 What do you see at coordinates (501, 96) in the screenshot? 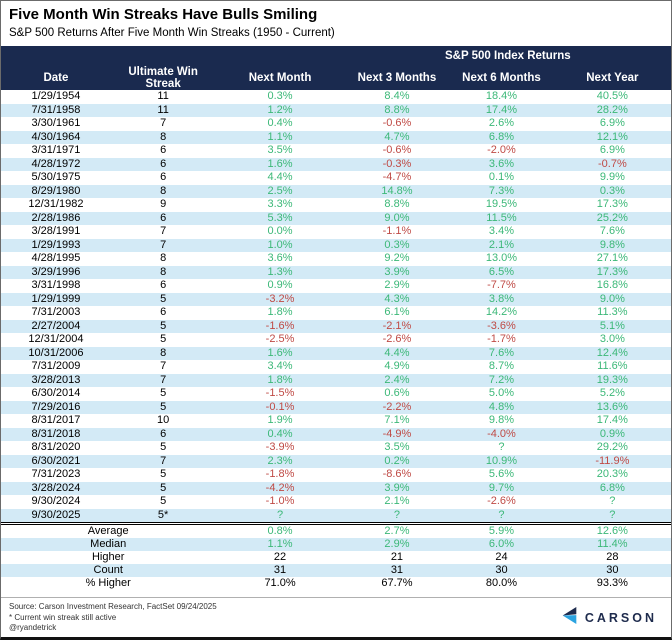
I see `next-6-months-cell: 18.4%` at bounding box center [501, 96].